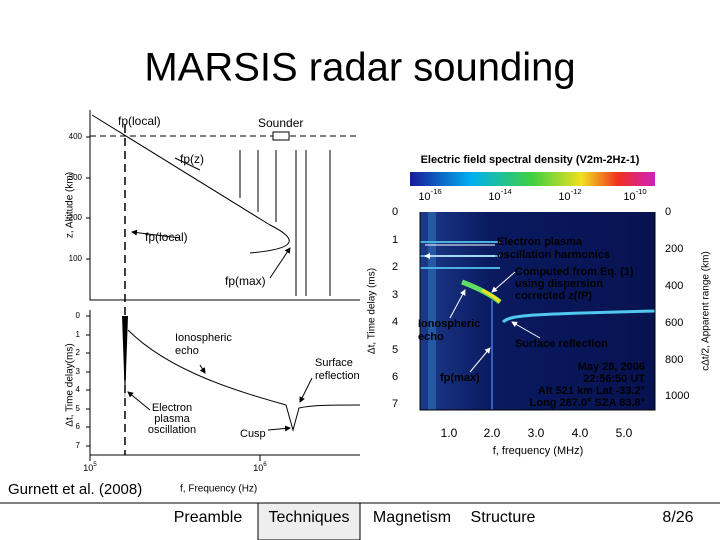 The height and width of the screenshot is (540, 720). Describe the element at coordinates (587, 403) in the screenshot. I see `label: Long 287.0° SZA 83.8°` at that location.